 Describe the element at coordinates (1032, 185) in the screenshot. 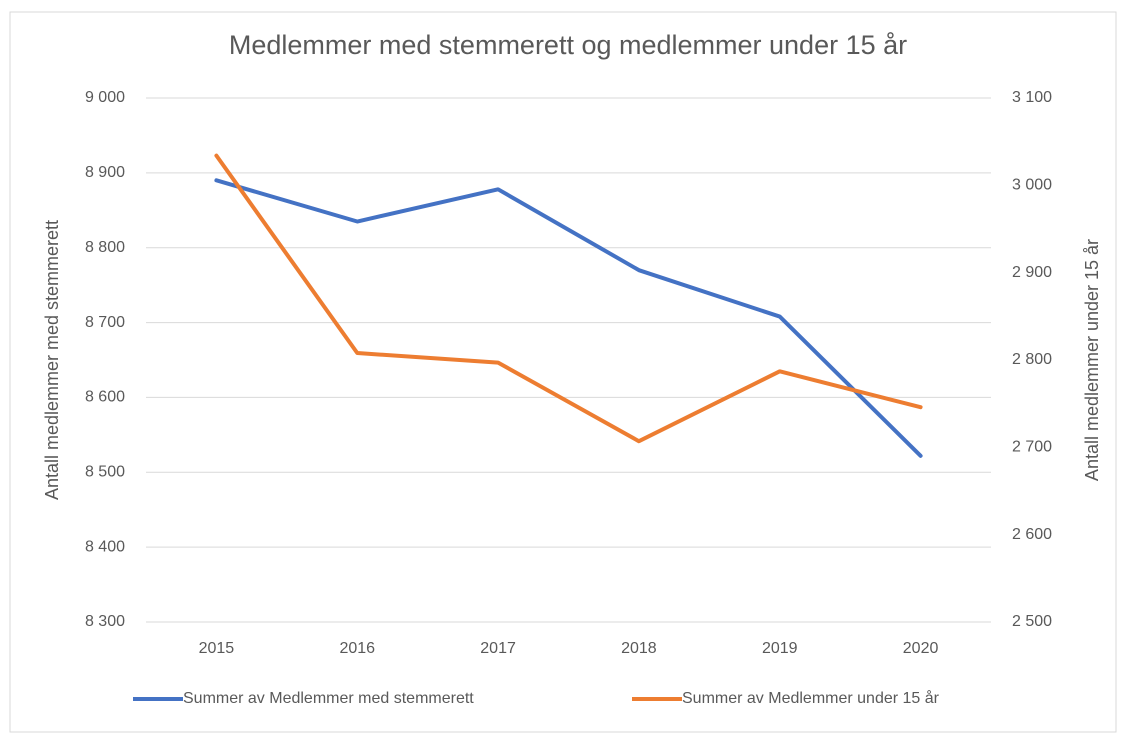

I see `y2-tick-label: 3 000` at that location.